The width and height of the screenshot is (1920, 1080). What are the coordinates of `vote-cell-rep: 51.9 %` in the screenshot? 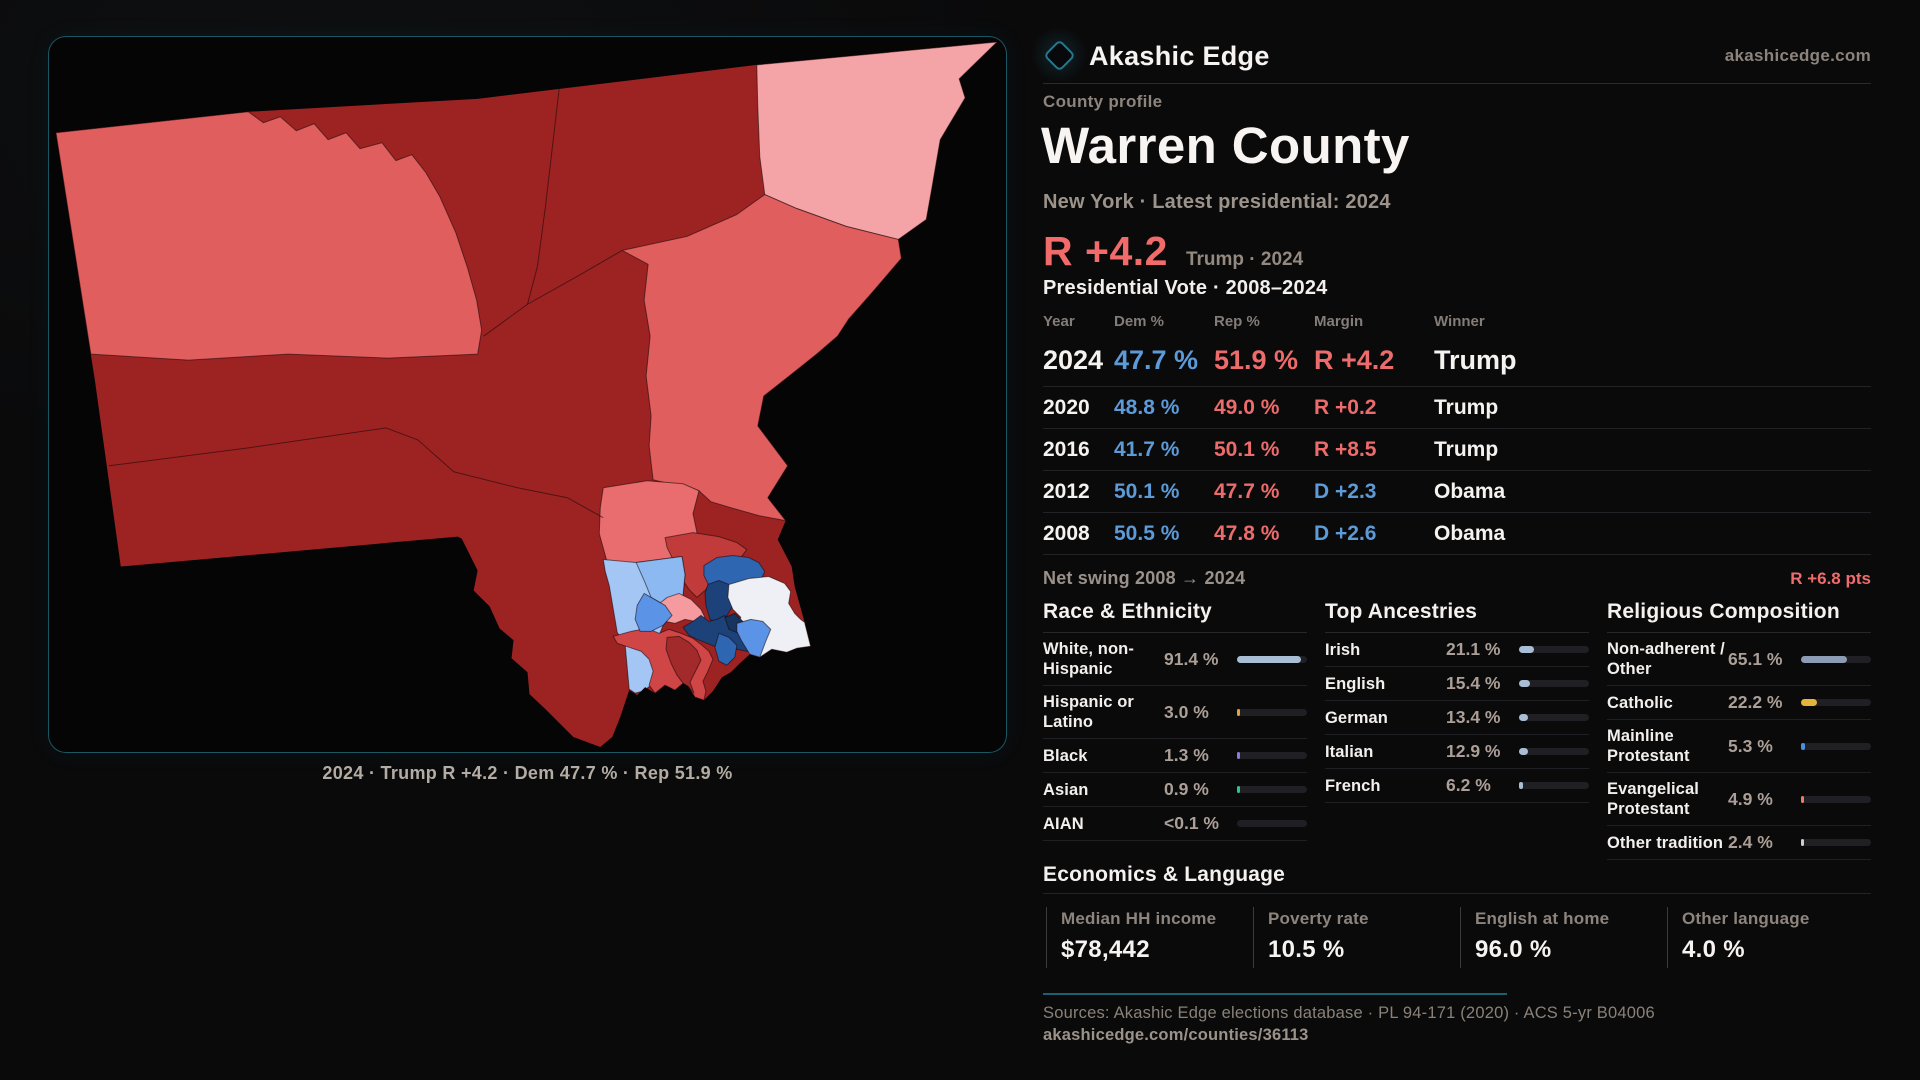 It's located at (1256, 359).